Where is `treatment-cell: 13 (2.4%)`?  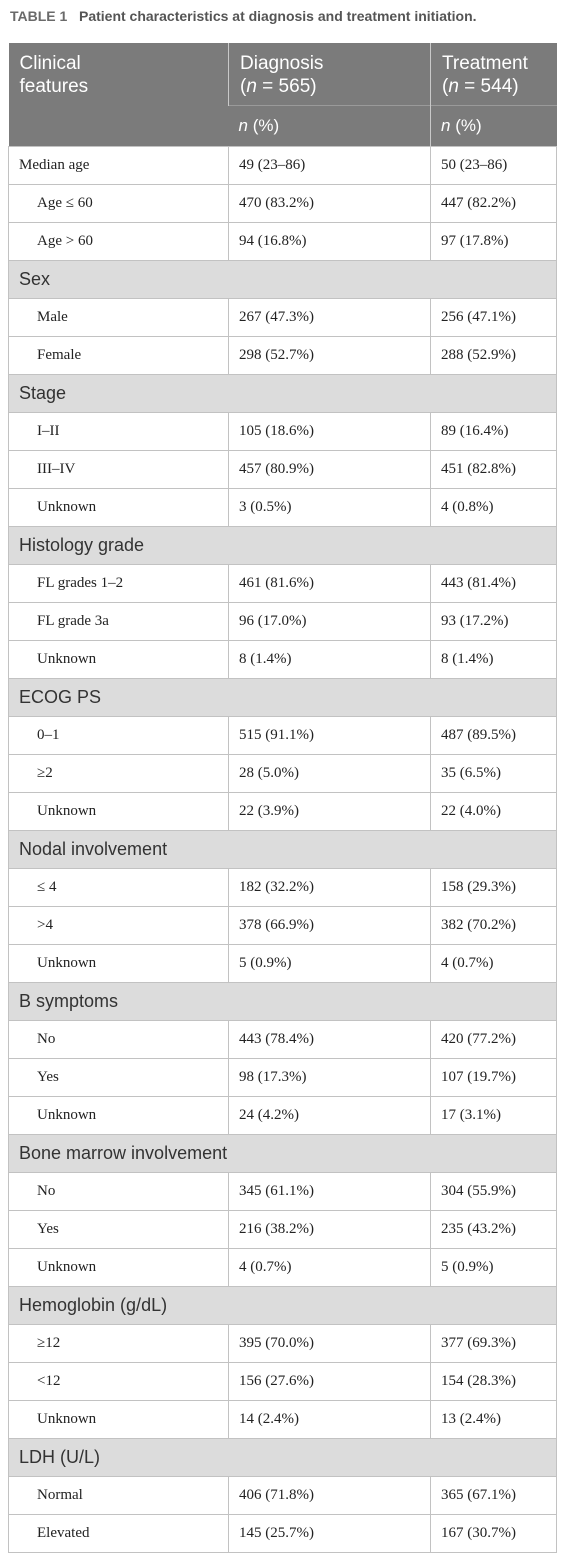 treatment-cell: 13 (2.4%) is located at coordinates (493, 1419).